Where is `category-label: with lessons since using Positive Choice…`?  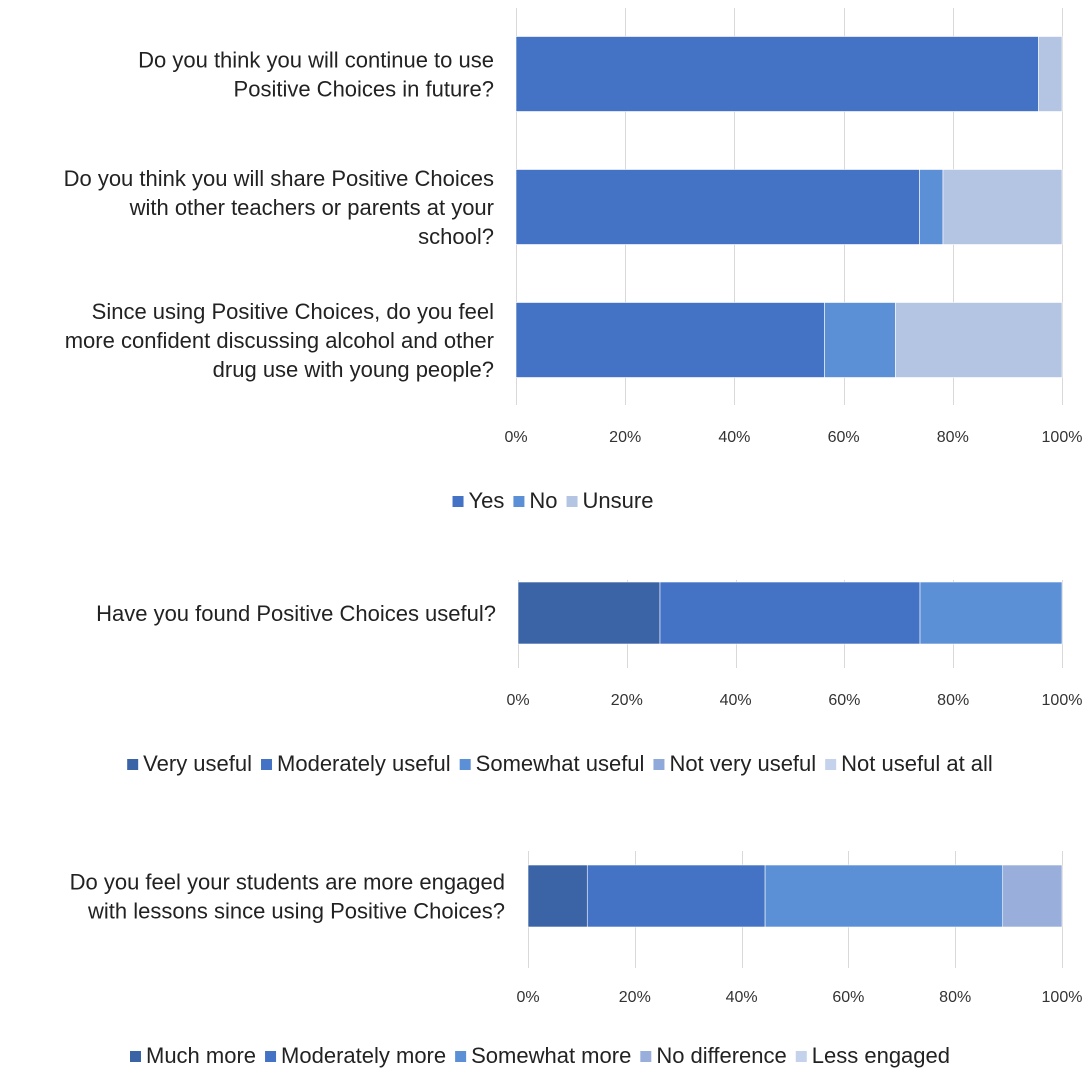
category-label: with lessons since using Positive Choice… is located at coordinates (296, 911).